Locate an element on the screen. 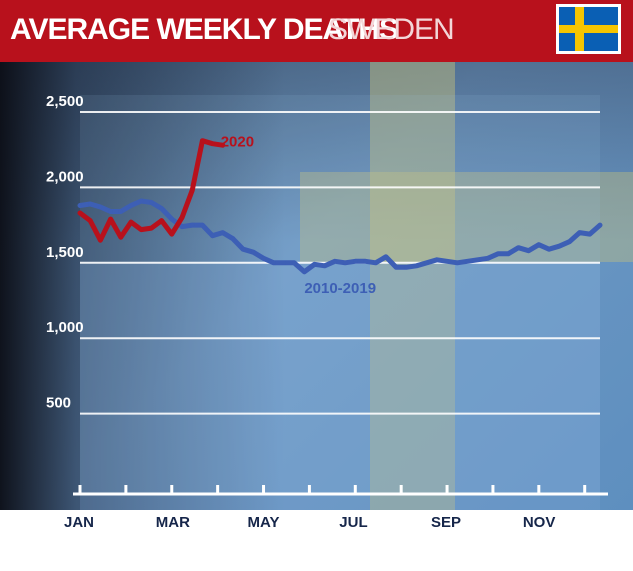  y-tick-label: 500 is located at coordinates (58, 403).